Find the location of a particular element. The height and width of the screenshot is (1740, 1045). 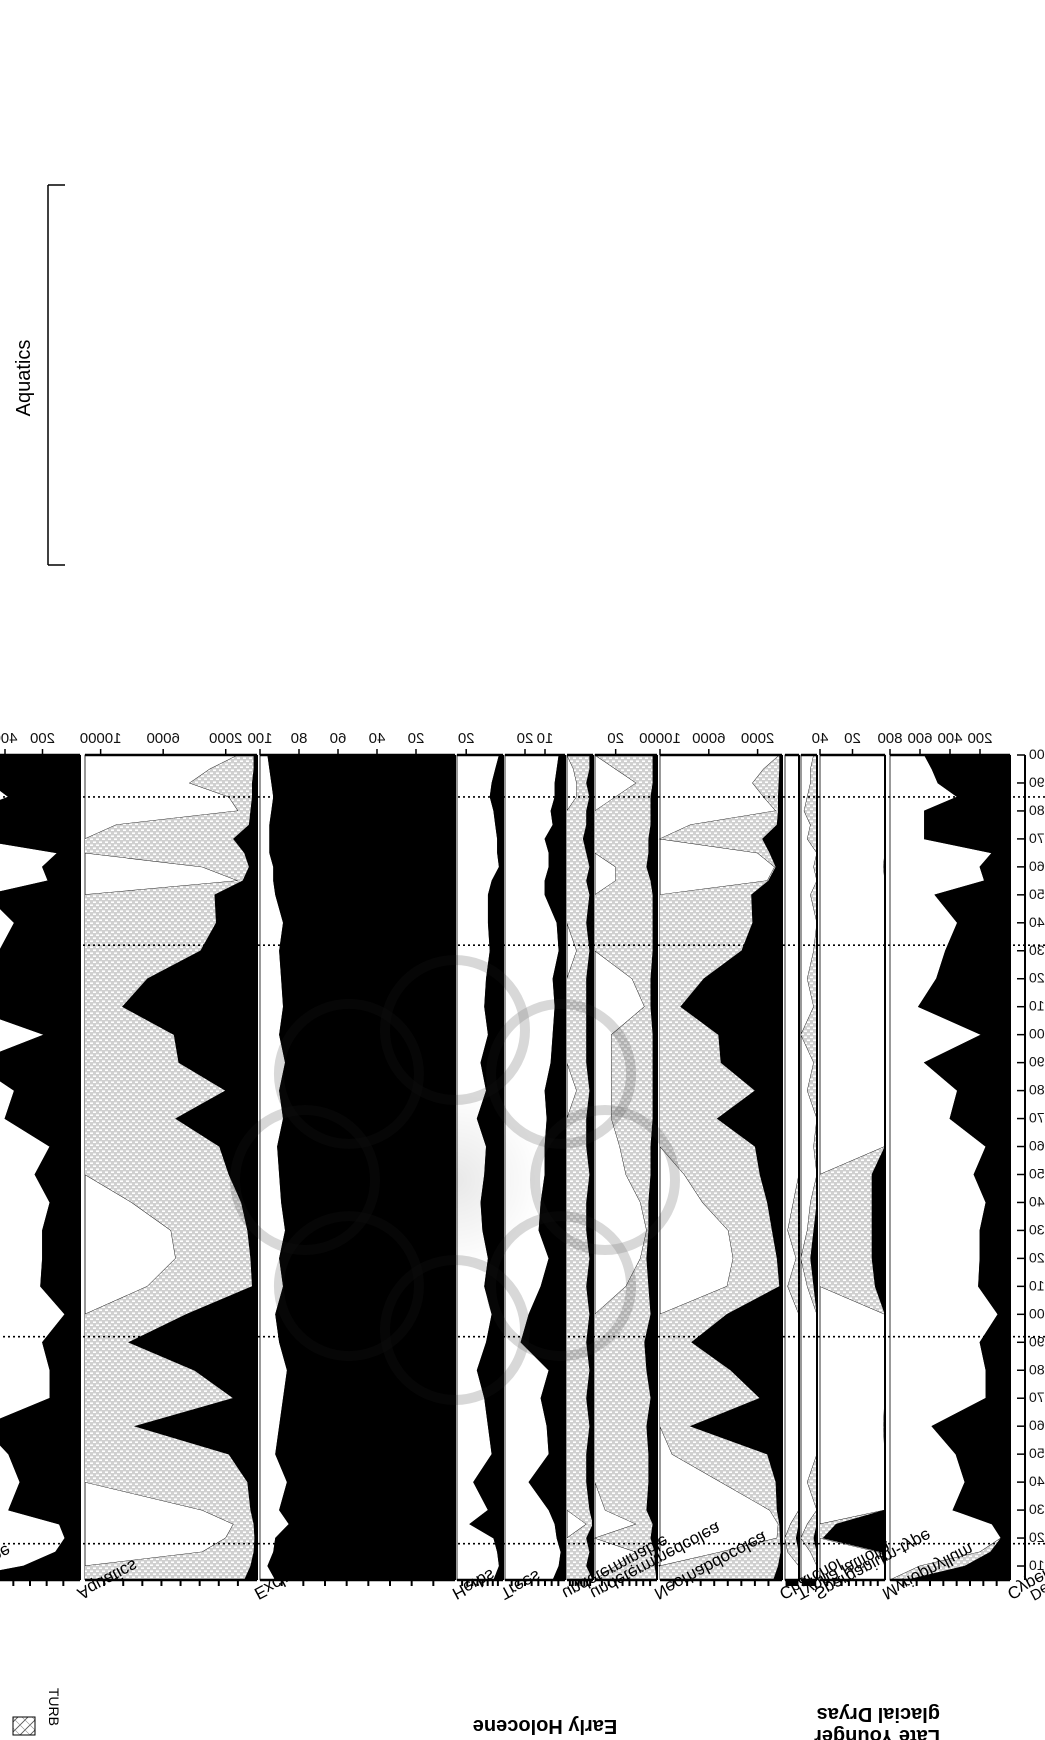

value-tick-label: 100 is located at coordinates (259, 738).